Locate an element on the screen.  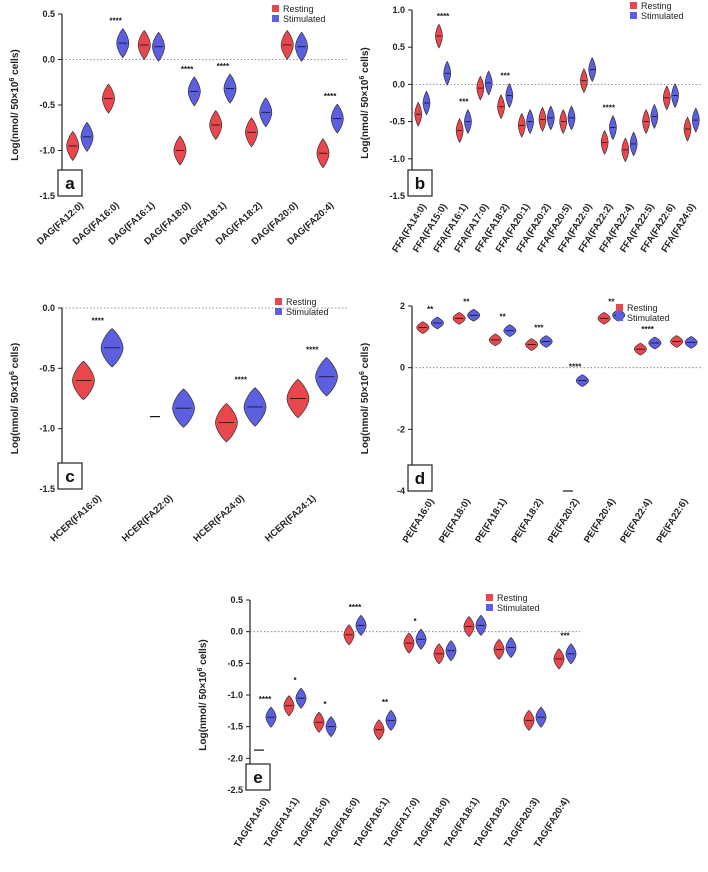
y-tick-label: -2 is located at coordinates (401, 429).